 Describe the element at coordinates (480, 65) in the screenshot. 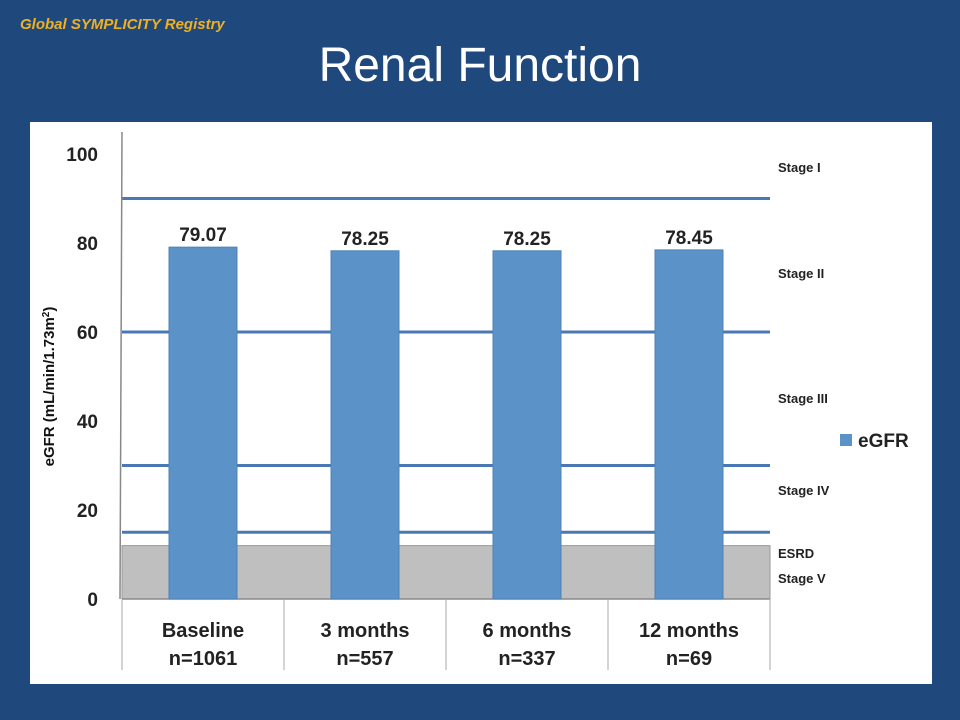

I see `slide-title: Renal Function` at that location.